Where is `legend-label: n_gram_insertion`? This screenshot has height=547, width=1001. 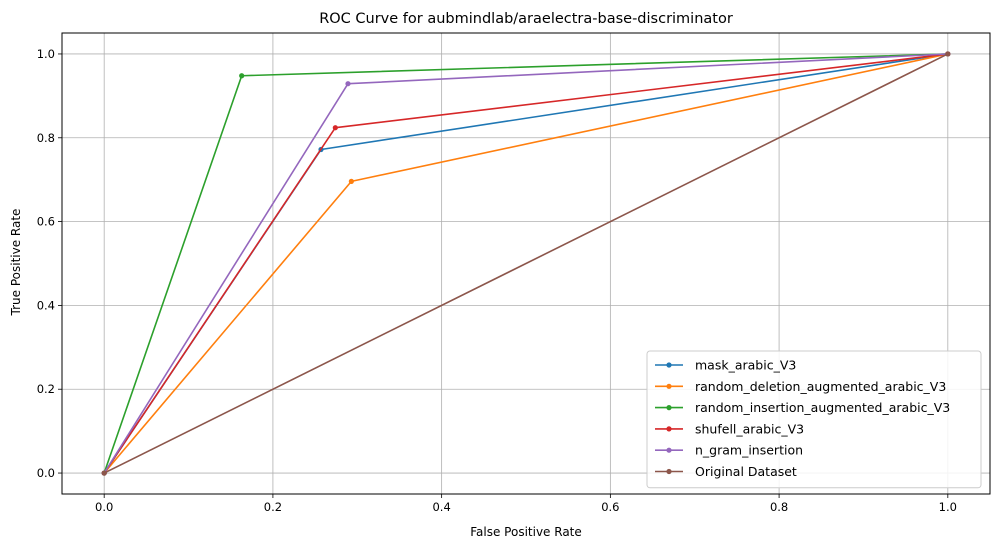
legend-label: n_gram_insertion is located at coordinates (749, 450).